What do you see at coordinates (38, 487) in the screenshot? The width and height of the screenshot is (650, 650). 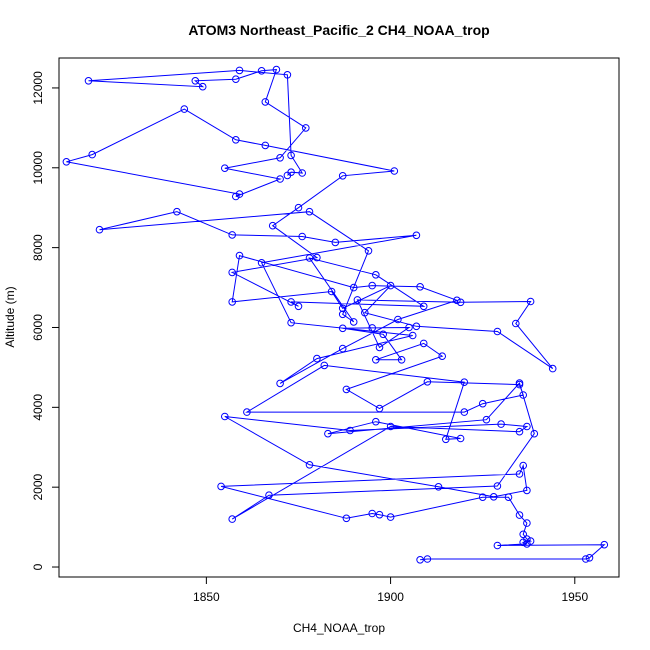 I see `y-tick-label: 2000` at bounding box center [38, 487].